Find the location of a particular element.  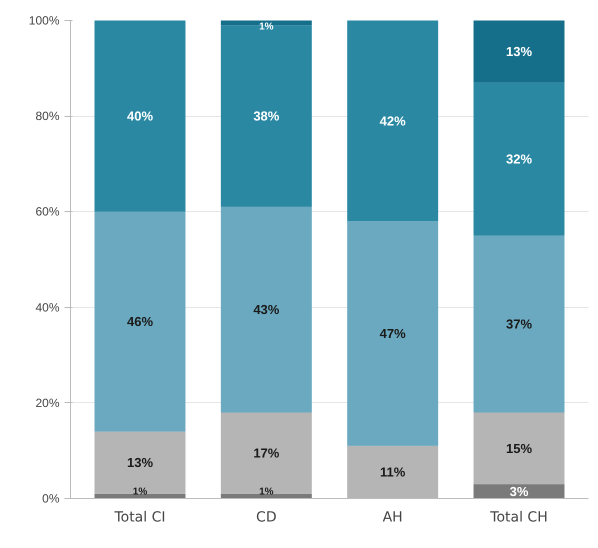

y-tick-label: 80% is located at coordinates (47, 116).